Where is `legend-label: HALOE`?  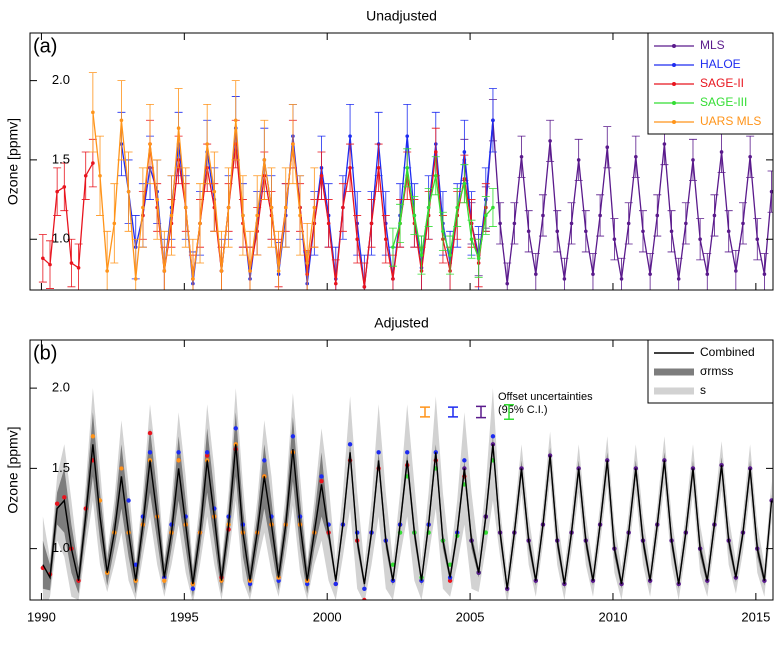 legend-label: HALOE is located at coordinates (720, 64).